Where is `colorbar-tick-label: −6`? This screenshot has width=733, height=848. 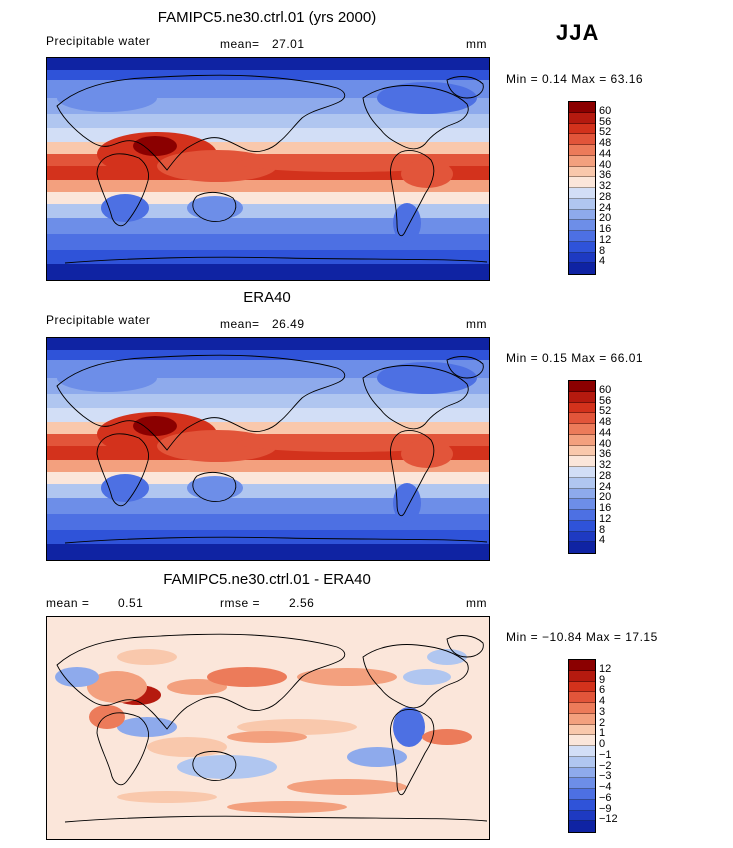
colorbar-tick-label: −6 is located at coordinates (605, 797).